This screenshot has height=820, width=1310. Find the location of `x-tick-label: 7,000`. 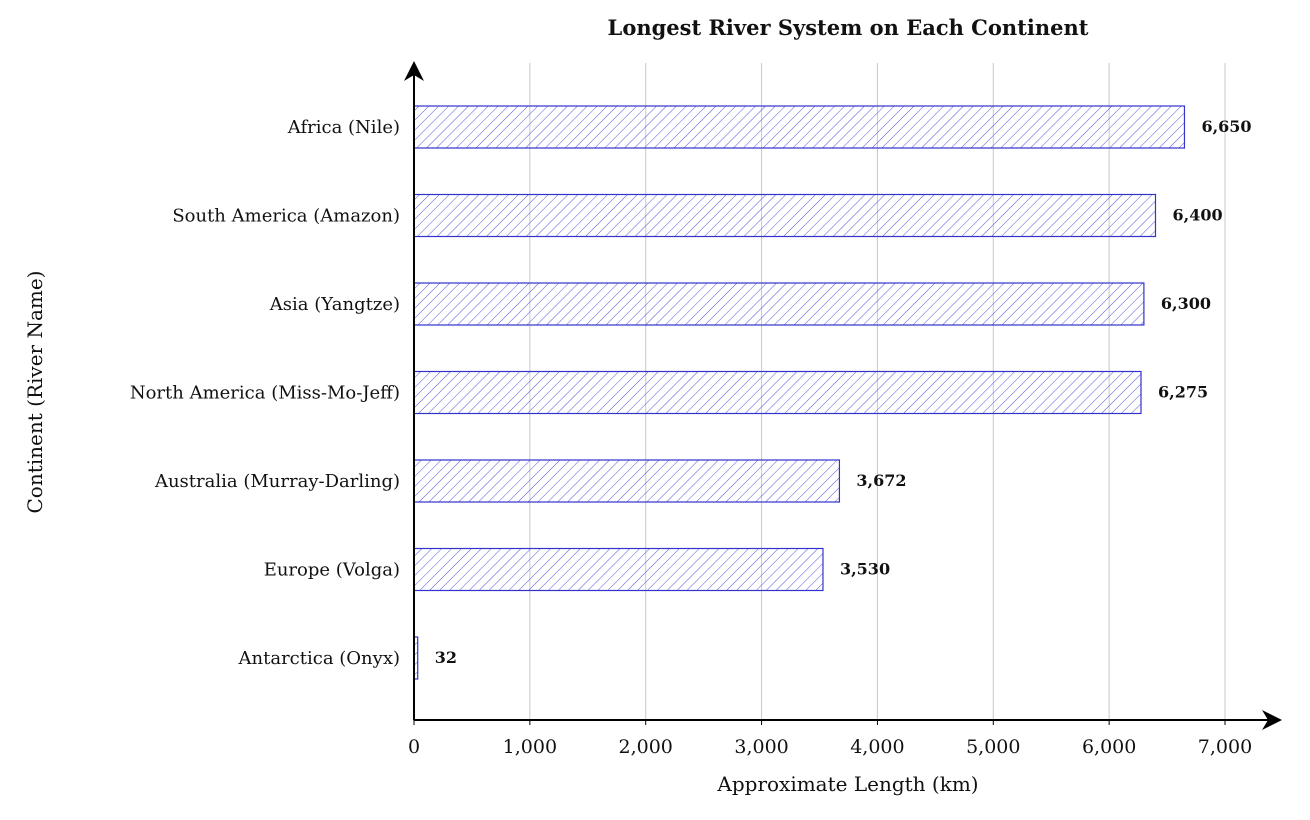

x-tick-label: 7,000 is located at coordinates (1225, 747).